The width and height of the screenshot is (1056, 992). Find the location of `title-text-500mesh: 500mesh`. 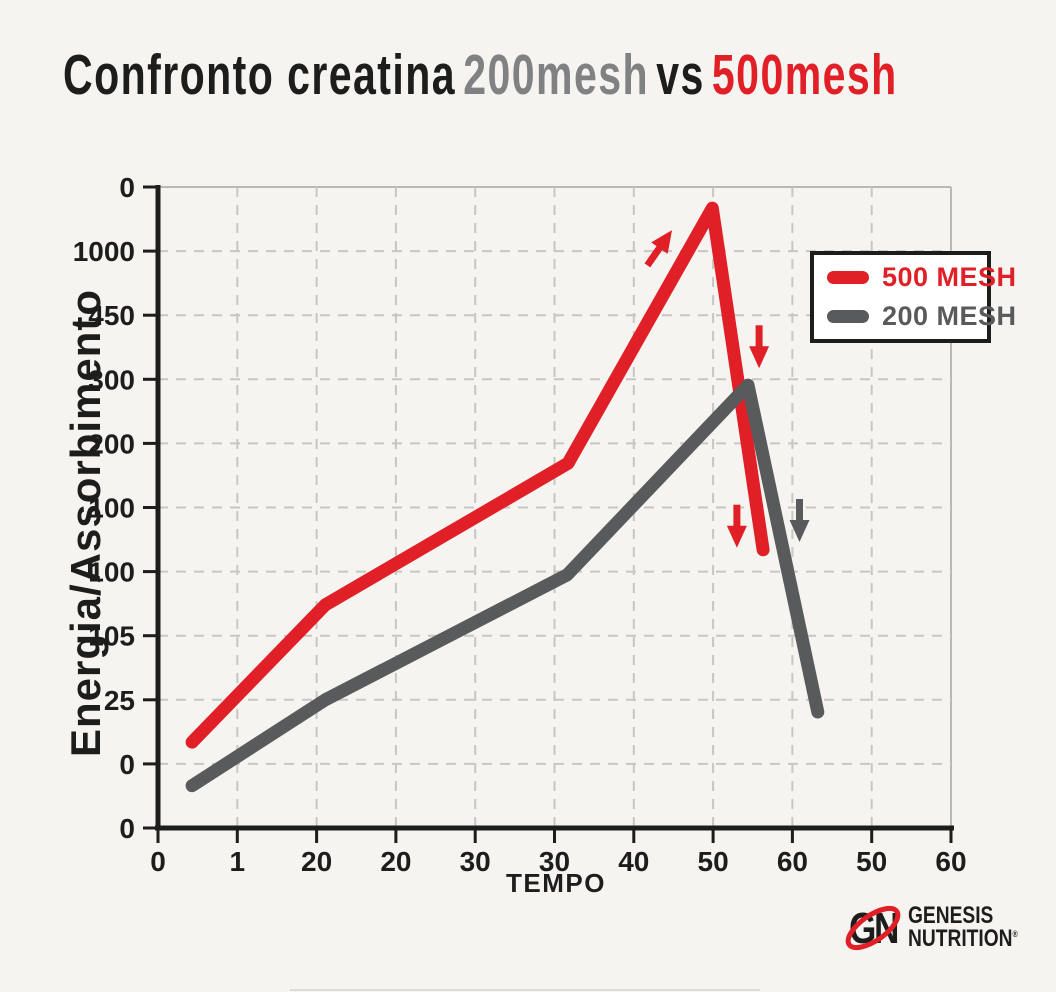

title-text-500mesh: 500mesh is located at coordinates (804, 75).